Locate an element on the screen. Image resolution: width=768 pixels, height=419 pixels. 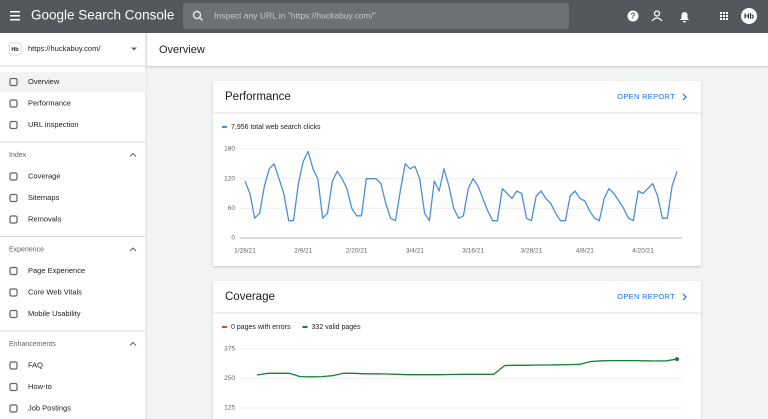
search-box is located at coordinates (376, 16).